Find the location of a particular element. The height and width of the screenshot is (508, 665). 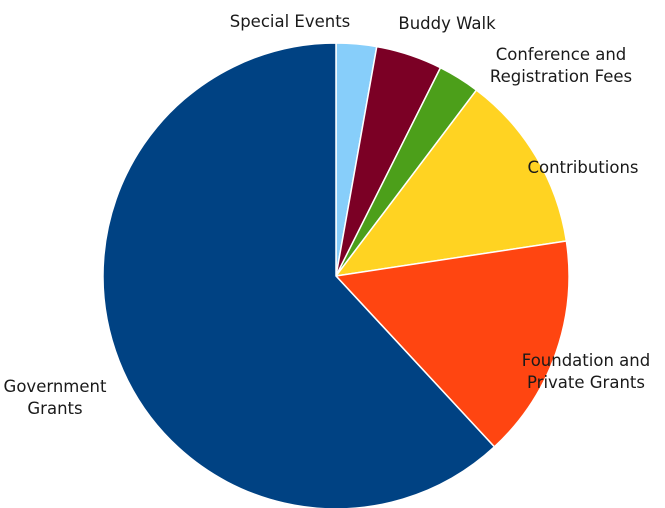

pie-slice-contributions is located at coordinates (451, 183).